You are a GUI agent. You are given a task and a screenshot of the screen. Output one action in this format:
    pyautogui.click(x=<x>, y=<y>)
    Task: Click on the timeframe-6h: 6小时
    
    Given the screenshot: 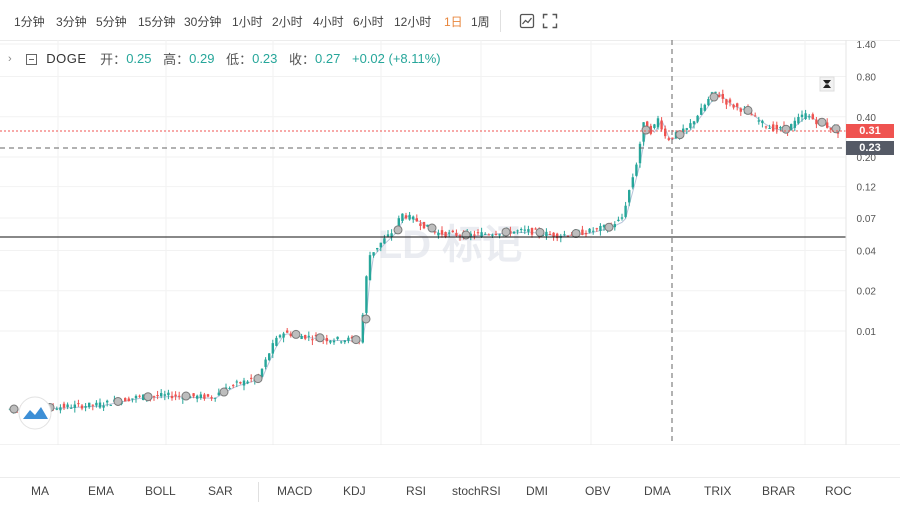 What is the action you would take?
    pyautogui.click(x=368, y=22)
    